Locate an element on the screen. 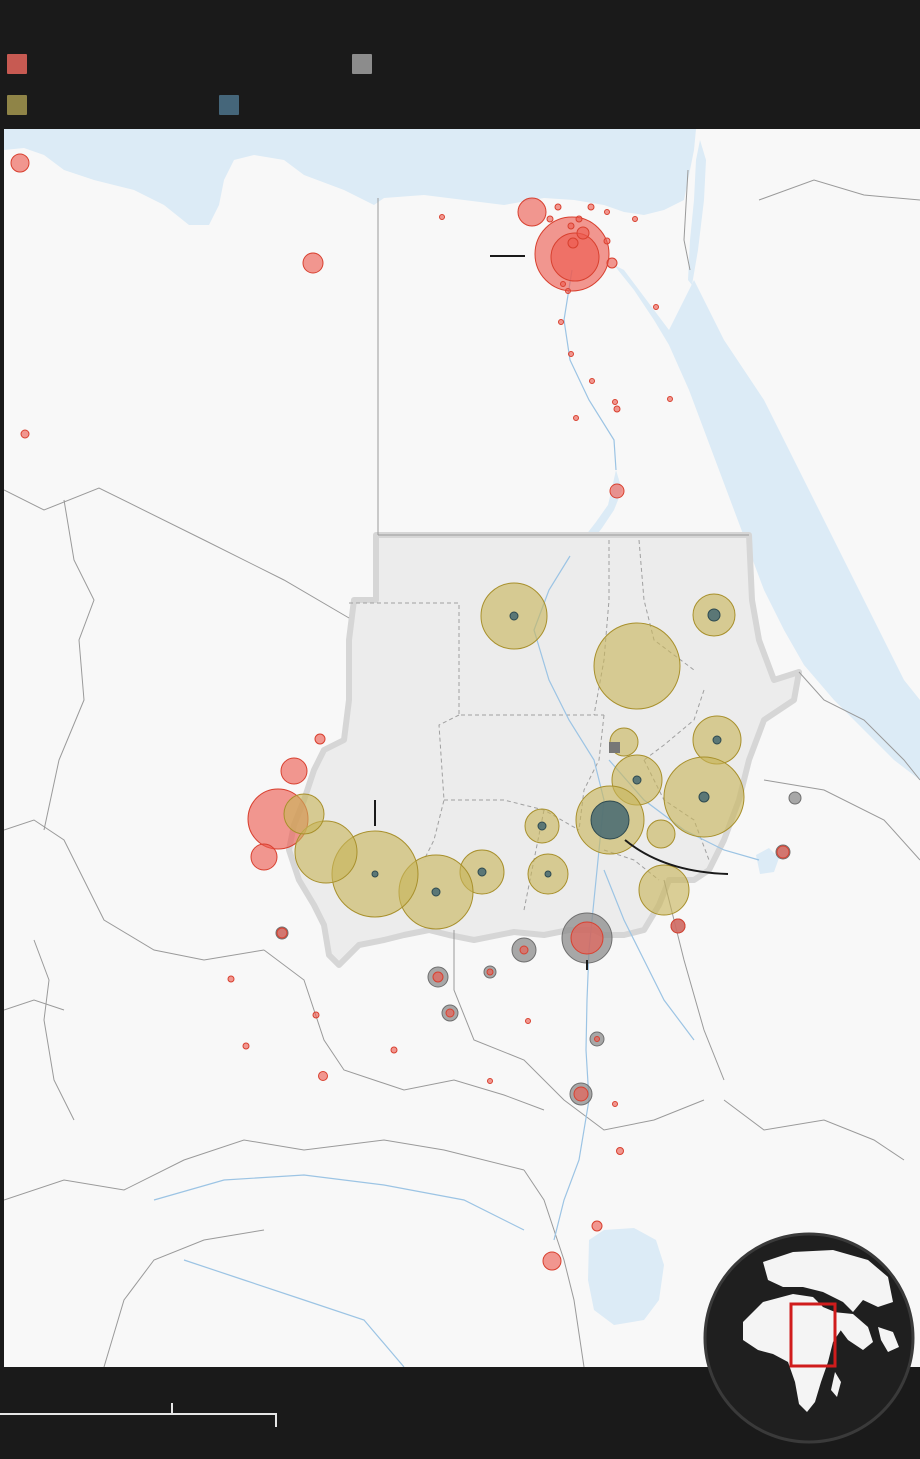  red-sea is located at coordinates (767, 522).